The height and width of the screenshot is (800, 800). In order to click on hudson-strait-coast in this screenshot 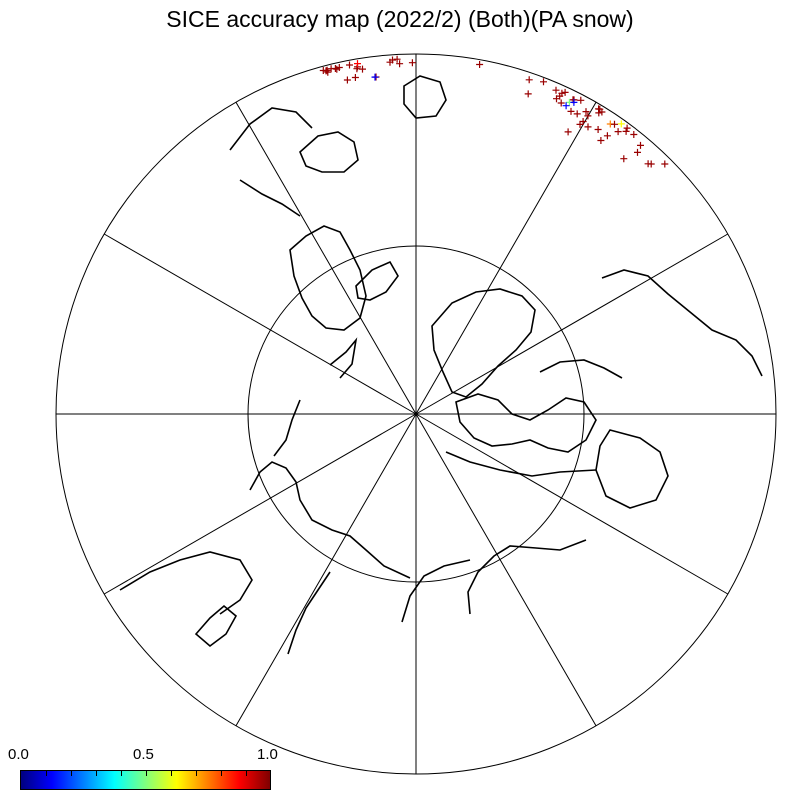, I will do `click(581, 369)`.